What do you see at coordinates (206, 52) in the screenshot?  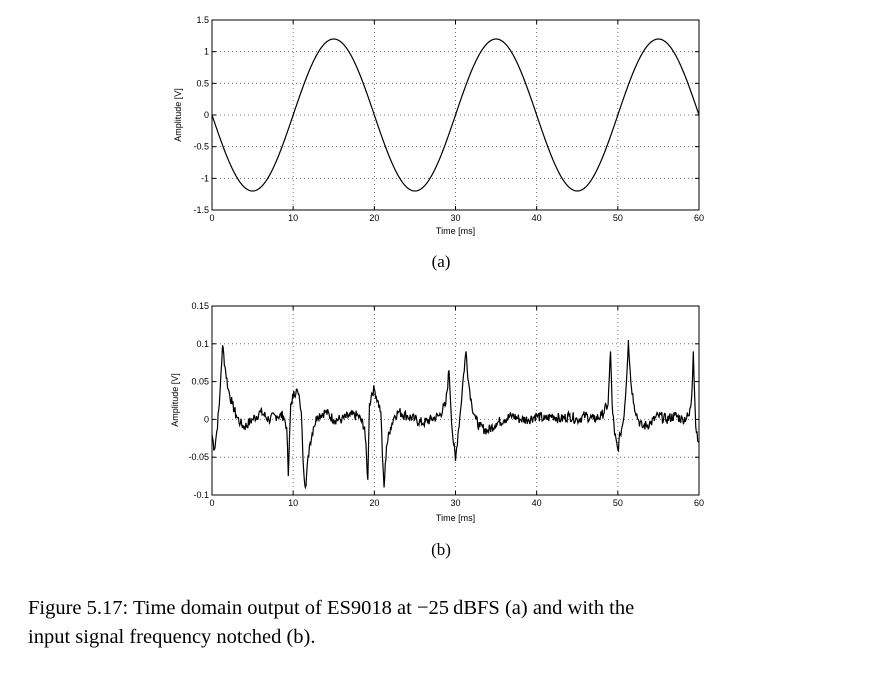 I see `y-tick-label: 1` at bounding box center [206, 52].